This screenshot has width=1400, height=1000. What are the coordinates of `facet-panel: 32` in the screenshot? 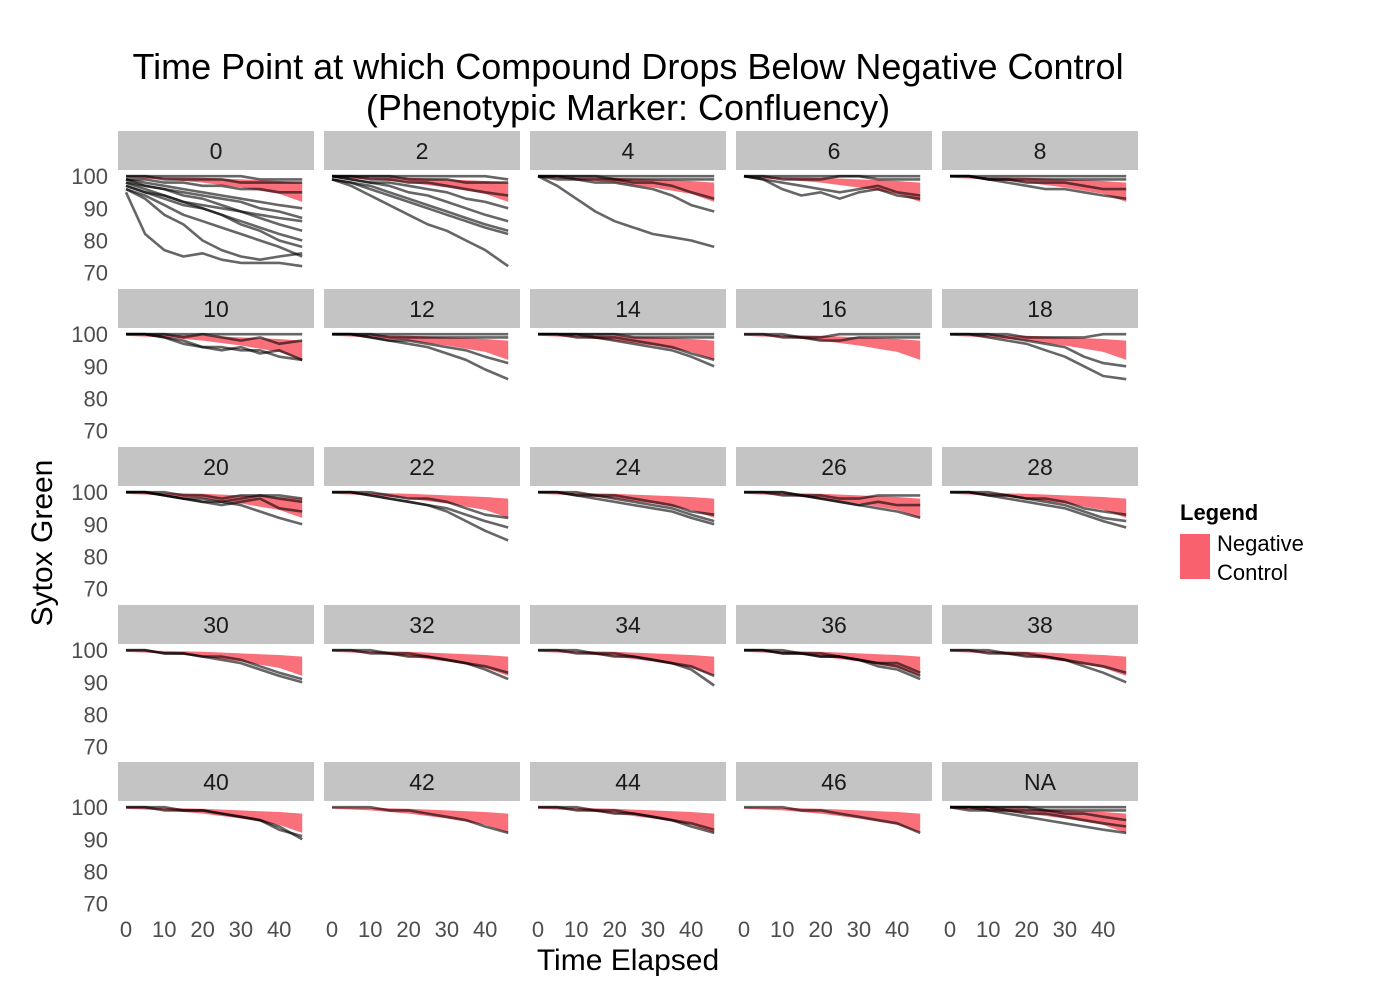 It's located at (422, 643).